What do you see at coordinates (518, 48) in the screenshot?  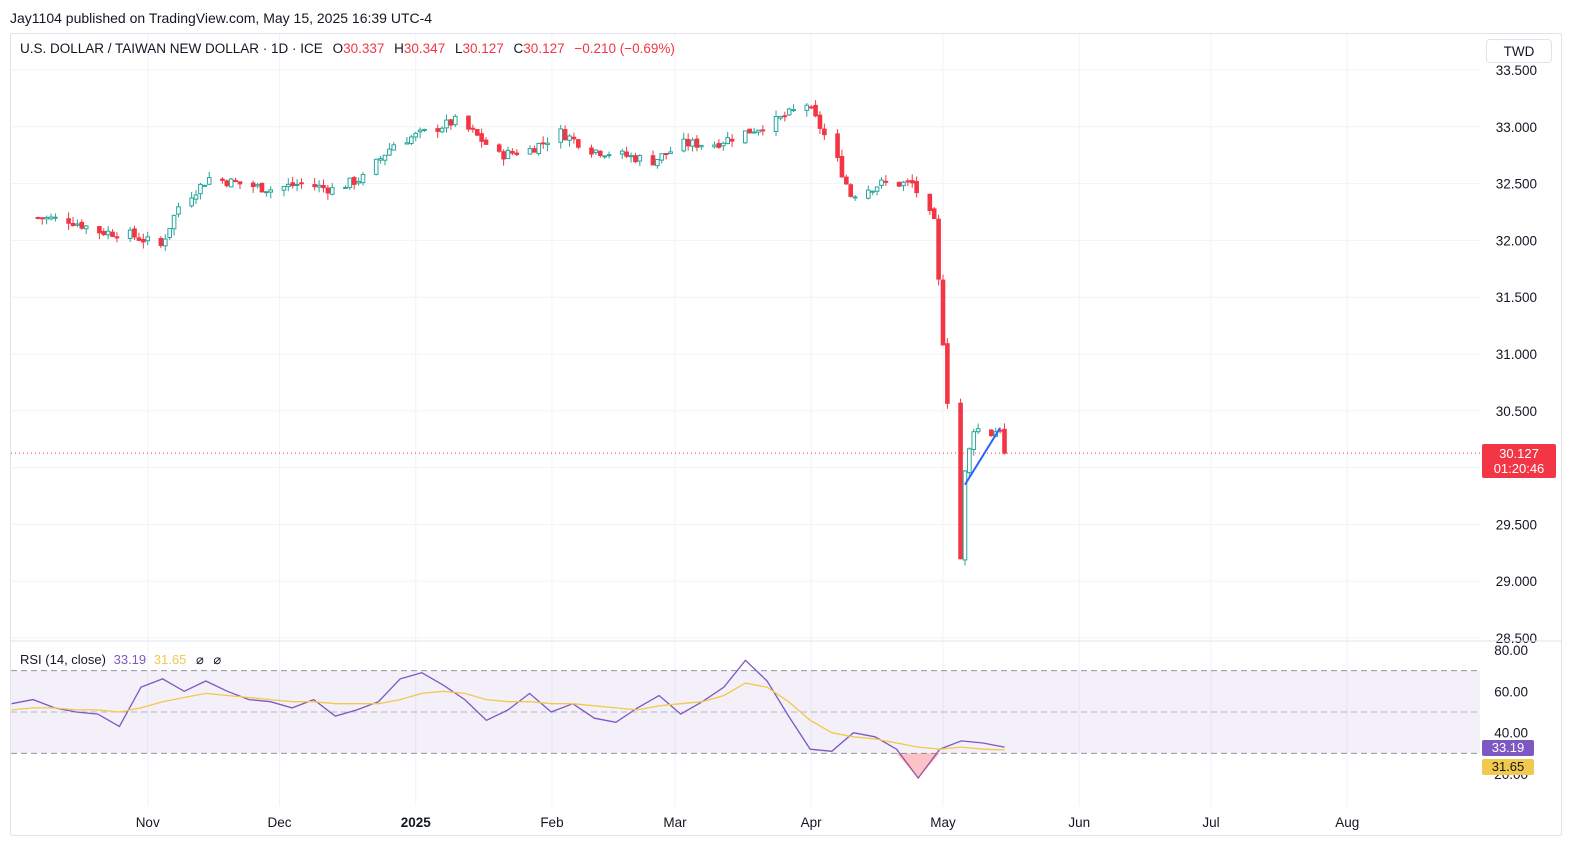 I see `close-label: C` at bounding box center [518, 48].